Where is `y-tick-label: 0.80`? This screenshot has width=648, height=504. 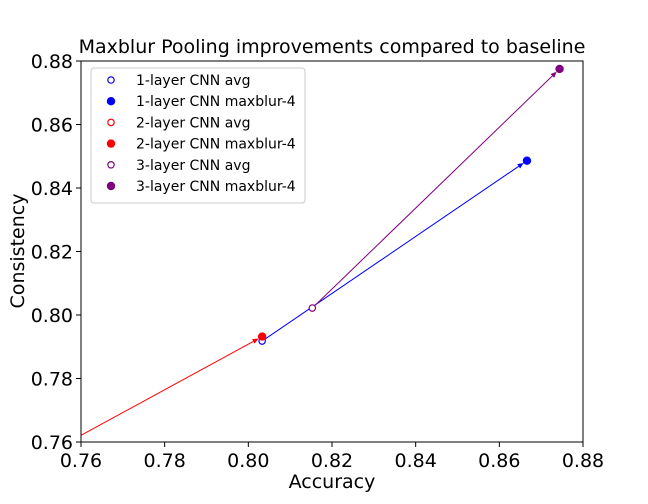 y-tick-label: 0.80 is located at coordinates (52, 316).